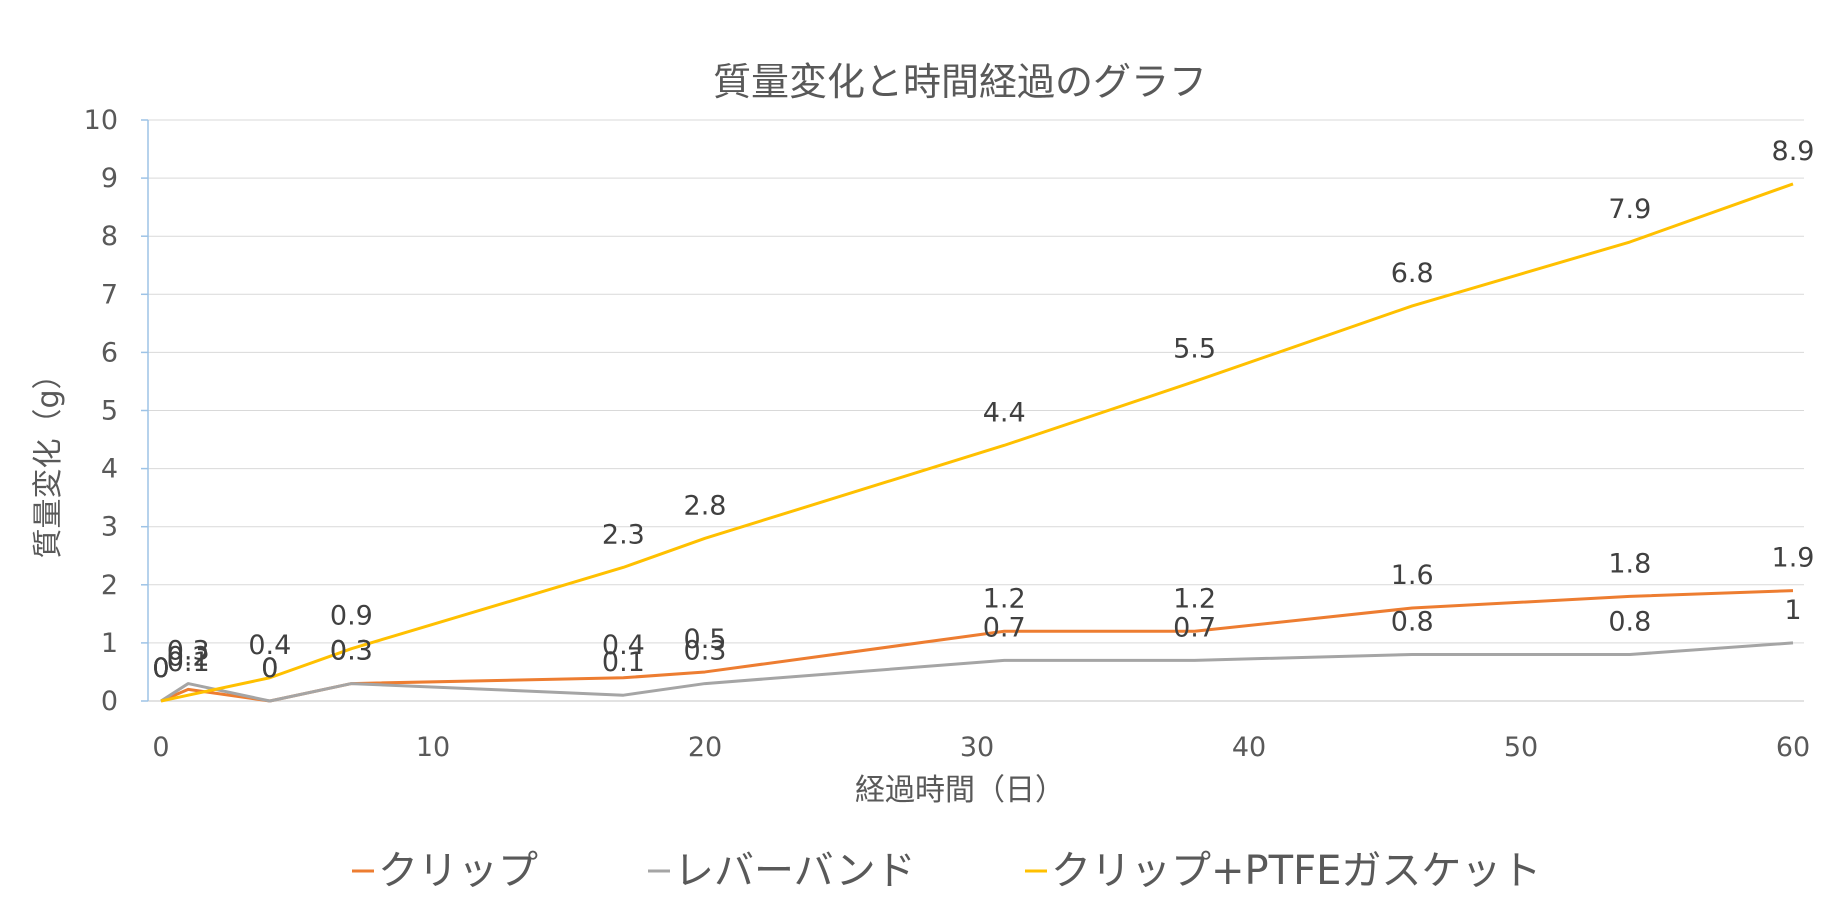  Describe the element at coordinates (1249, 747) in the screenshot. I see `x-tick-label: 40` at that location.